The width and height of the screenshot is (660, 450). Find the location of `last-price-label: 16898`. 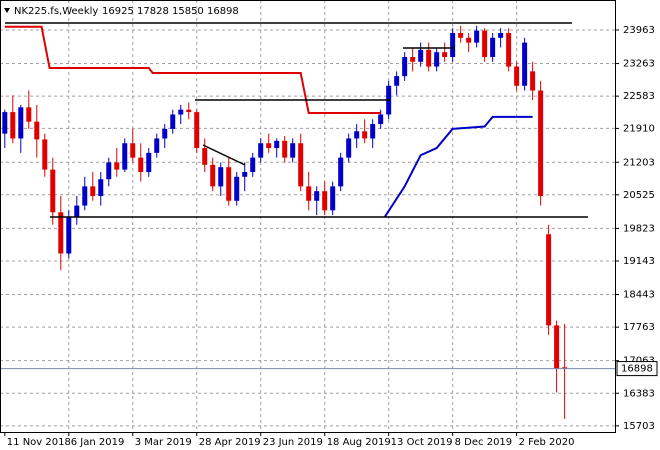

last-price-label: 16898 is located at coordinates (637, 369).